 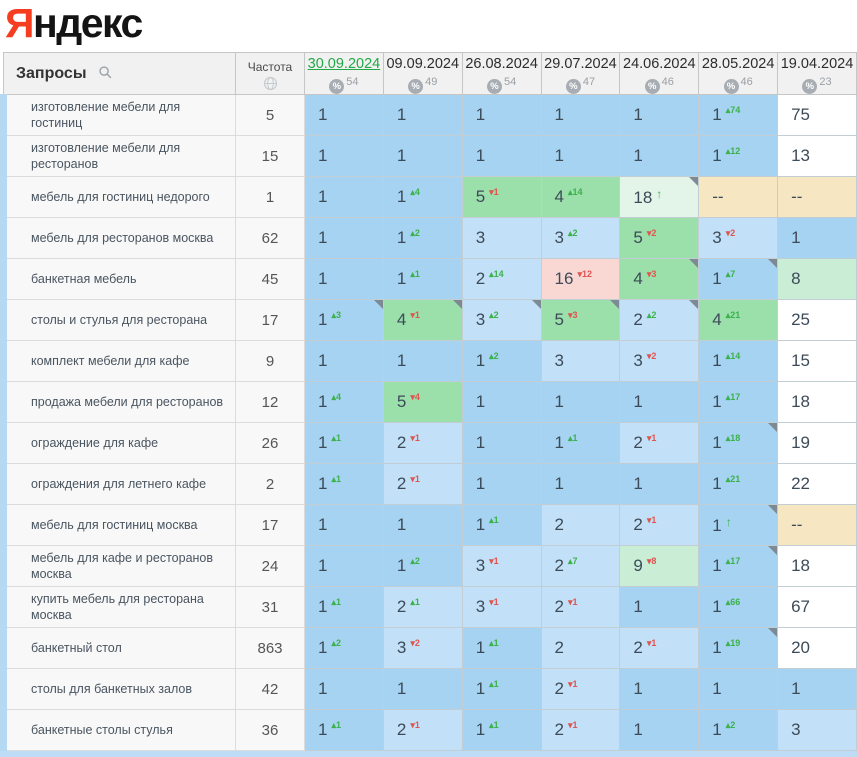 What do you see at coordinates (659, 566) in the screenshot?
I see `position-cell: 9 ▾8` at bounding box center [659, 566].